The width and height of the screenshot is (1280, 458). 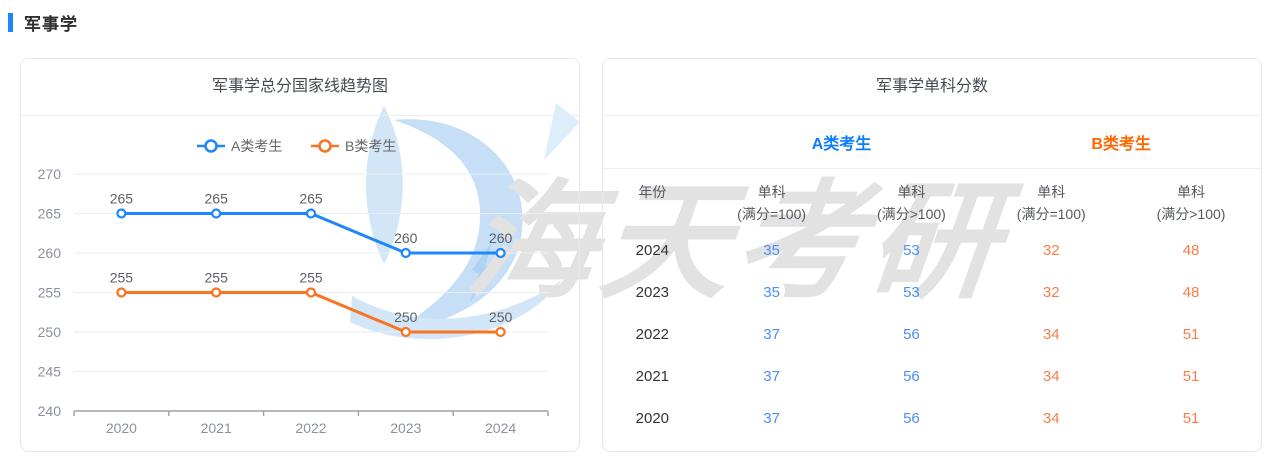 What do you see at coordinates (1121, 144) in the screenshot?
I see `group-header-b: B类考生` at bounding box center [1121, 144].